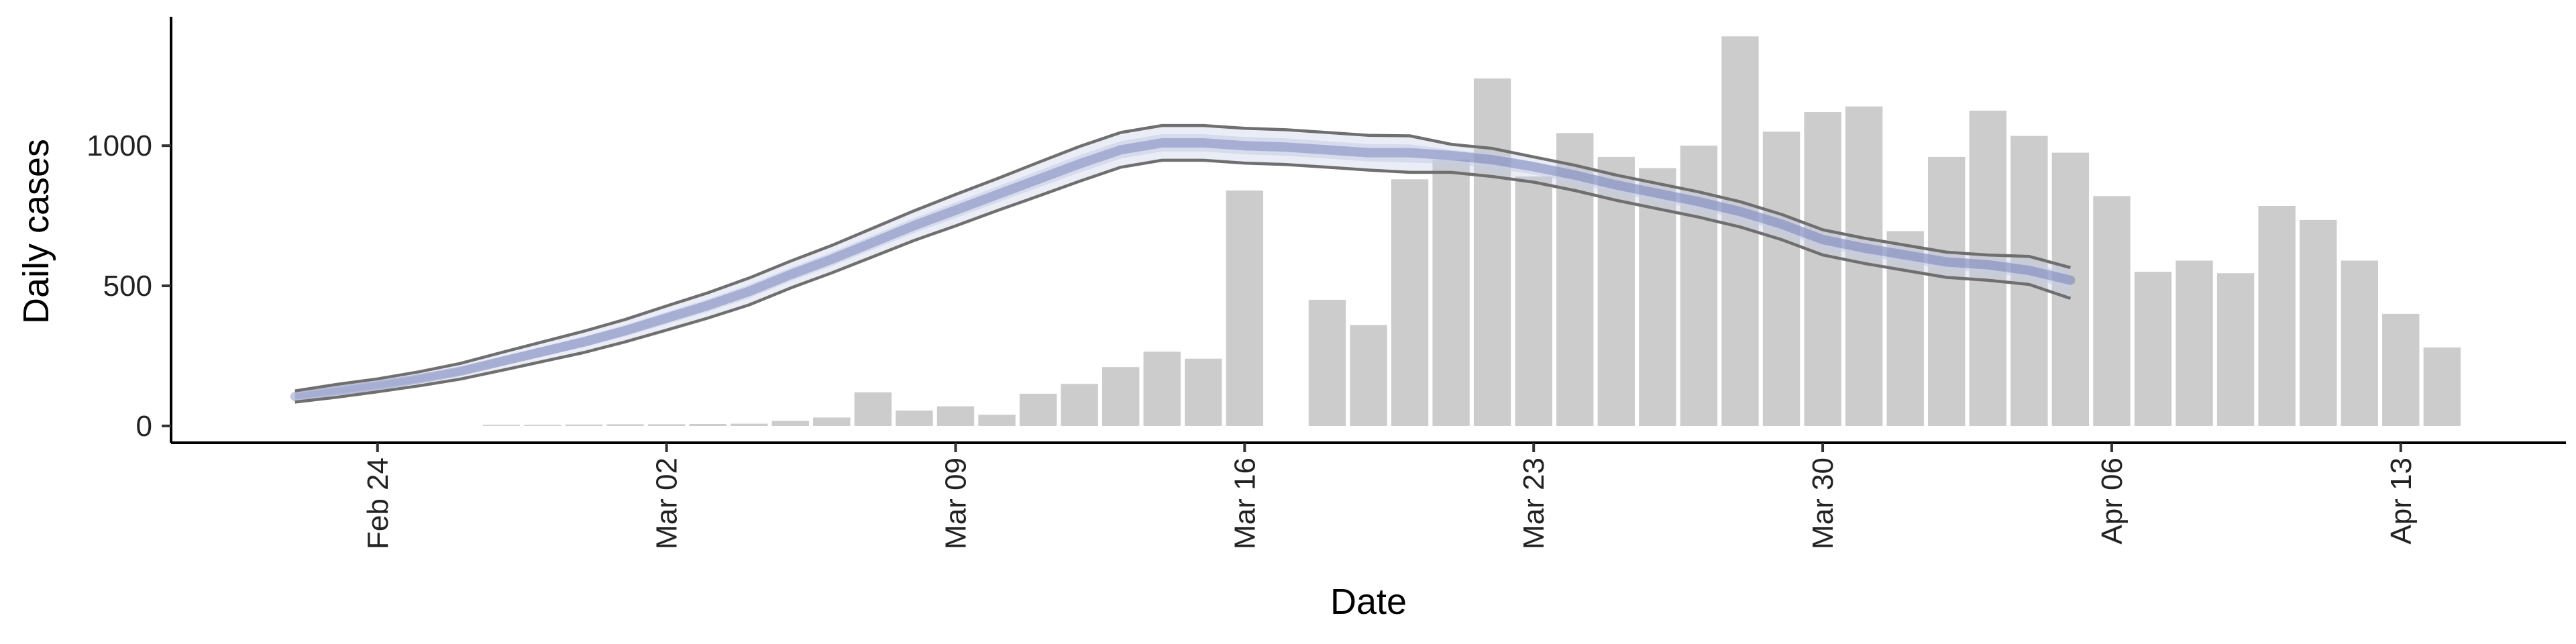 The image size is (2576, 644). I want to click on y-tick-label: 0, so click(144, 426).